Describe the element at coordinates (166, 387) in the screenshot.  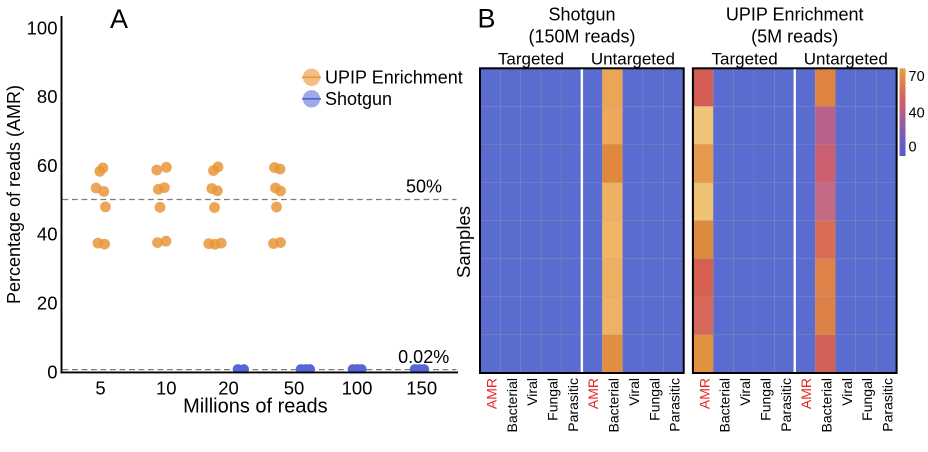
I see `svg-text: 10` at that location.